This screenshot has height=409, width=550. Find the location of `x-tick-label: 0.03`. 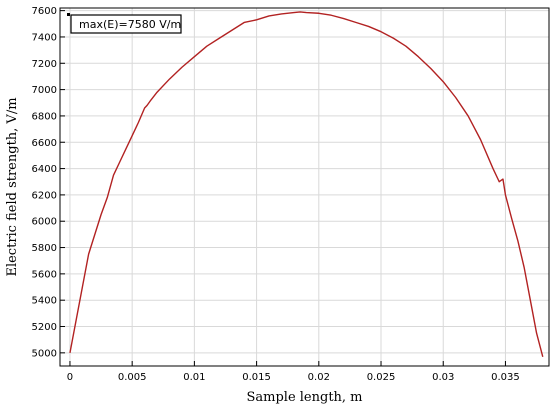

x-tick-label: 0.03 is located at coordinates (443, 377).